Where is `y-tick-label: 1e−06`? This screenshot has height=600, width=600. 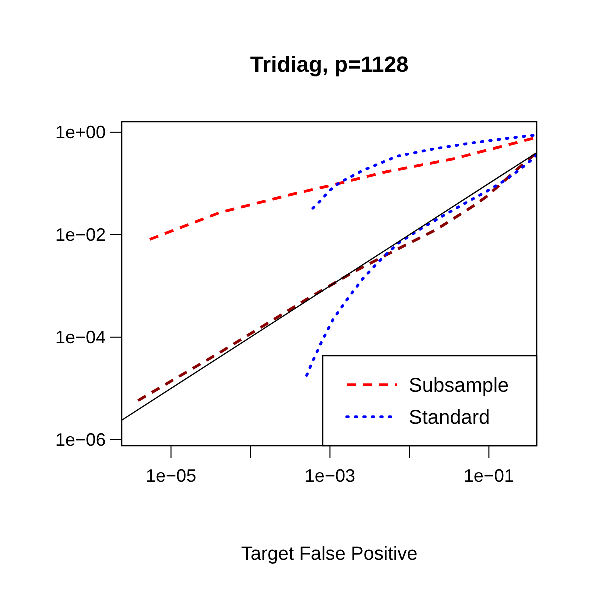 y-tick-label: 1e−06 is located at coordinates (80, 440).